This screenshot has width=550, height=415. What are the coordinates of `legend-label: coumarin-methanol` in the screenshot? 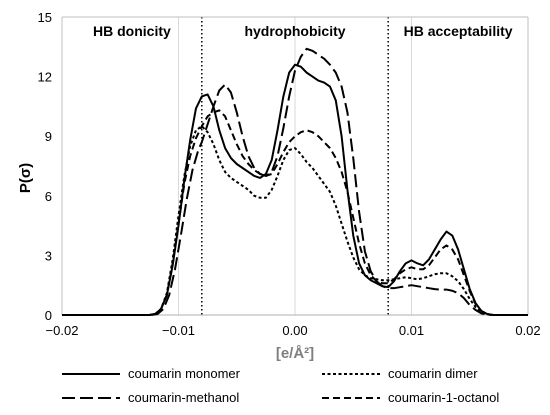 It's located at (183, 397).